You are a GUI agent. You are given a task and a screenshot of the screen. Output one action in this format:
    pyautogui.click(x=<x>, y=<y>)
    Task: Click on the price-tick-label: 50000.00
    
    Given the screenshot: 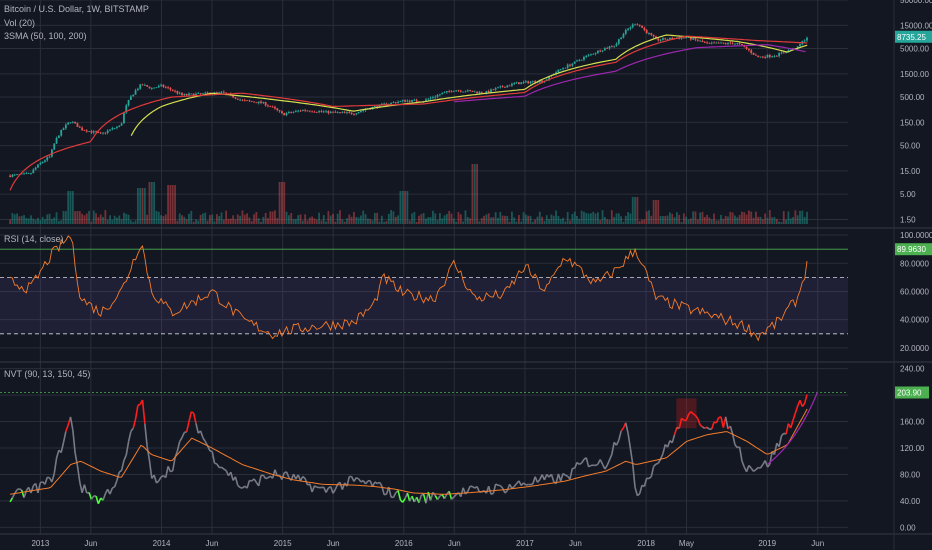 What is the action you would take?
    pyautogui.click(x=916, y=2)
    